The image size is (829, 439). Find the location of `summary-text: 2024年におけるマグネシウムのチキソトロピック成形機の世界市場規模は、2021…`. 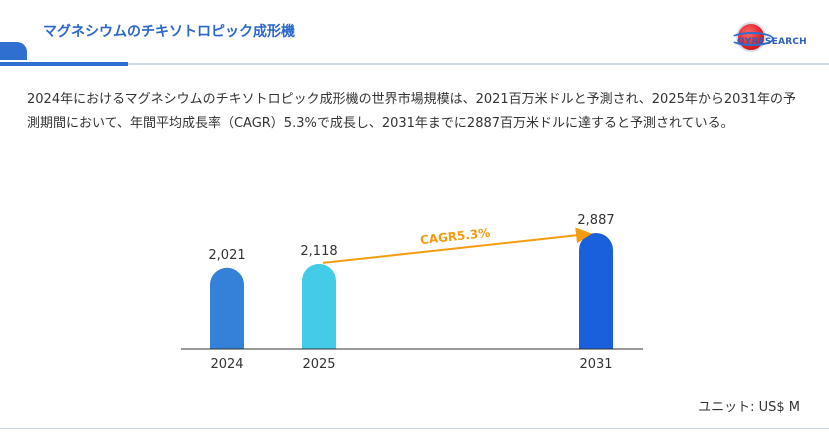

summary-text: 2024年におけるマグネシウムのチキソトロピック成形機の世界市場規模は、2021… is located at coordinates (411, 111).